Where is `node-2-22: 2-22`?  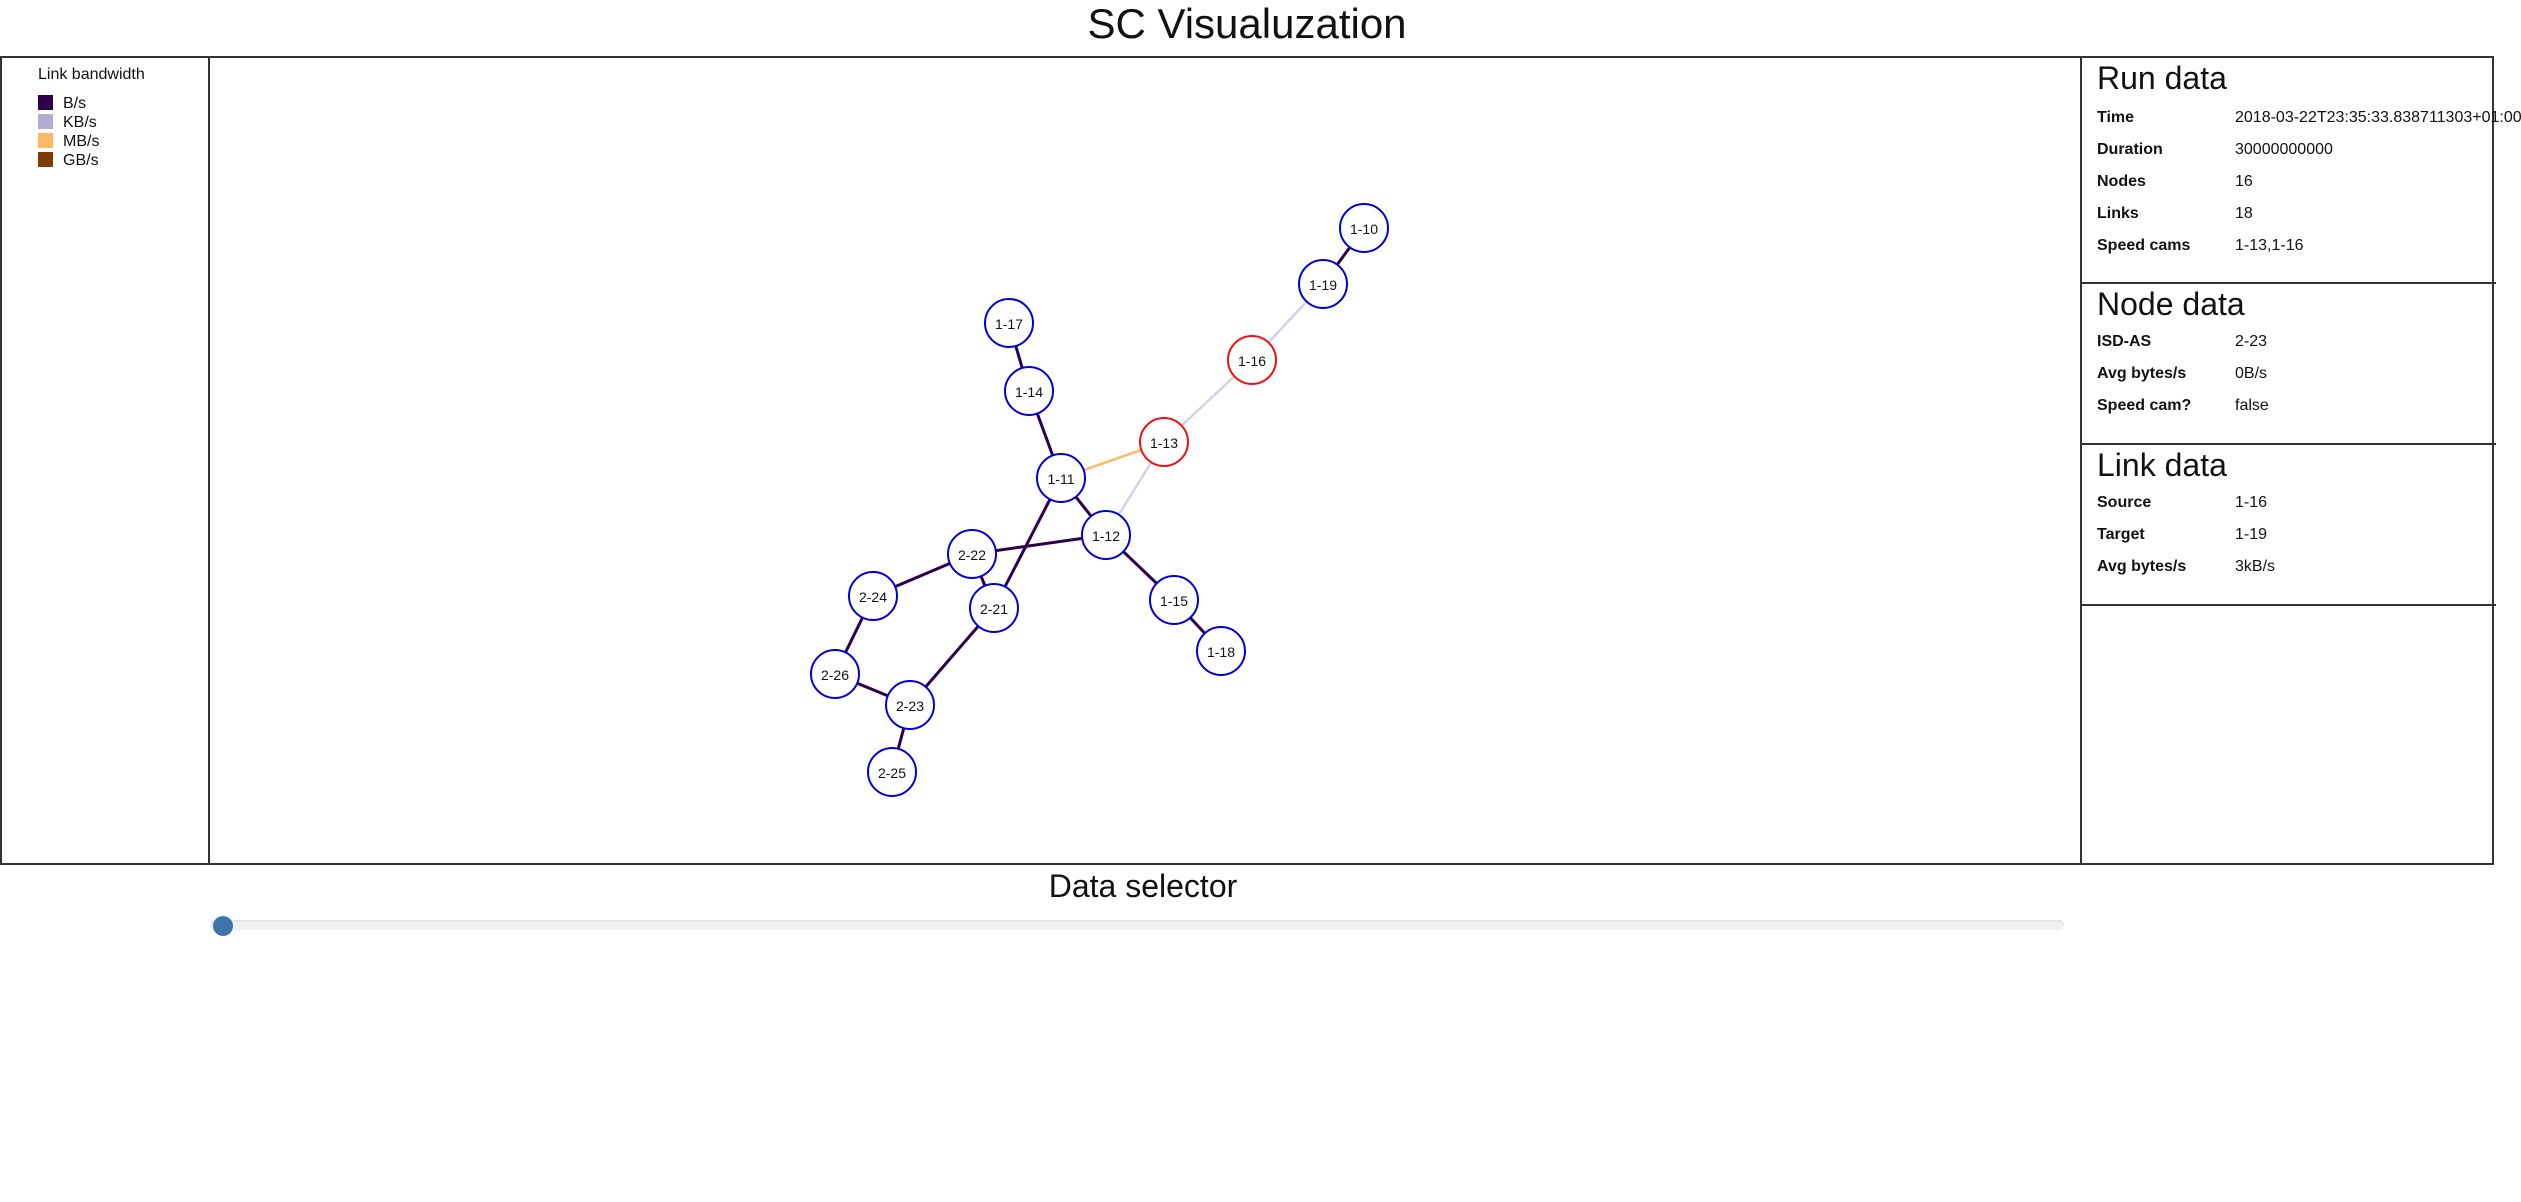 node-2-22: 2-22 is located at coordinates (972, 554).